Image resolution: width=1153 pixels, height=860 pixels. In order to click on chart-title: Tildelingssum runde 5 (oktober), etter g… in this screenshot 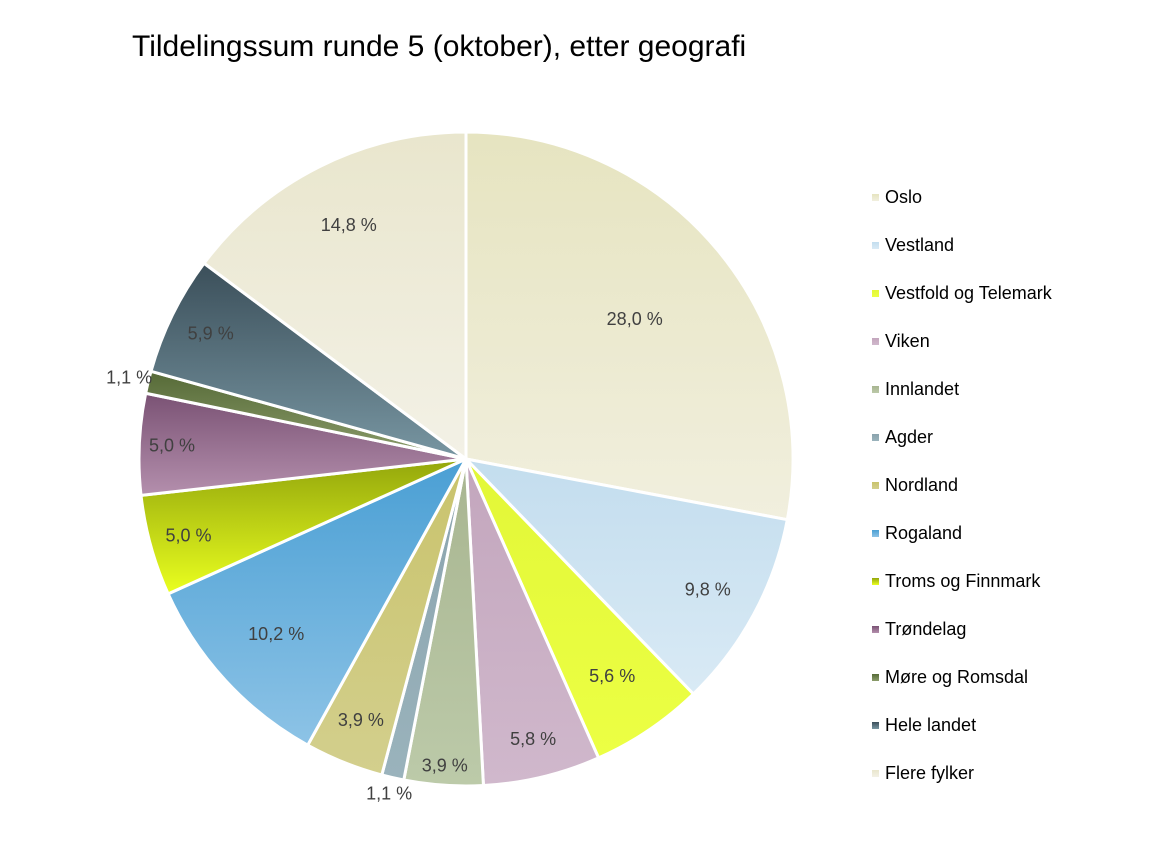, I will do `click(439, 46)`.